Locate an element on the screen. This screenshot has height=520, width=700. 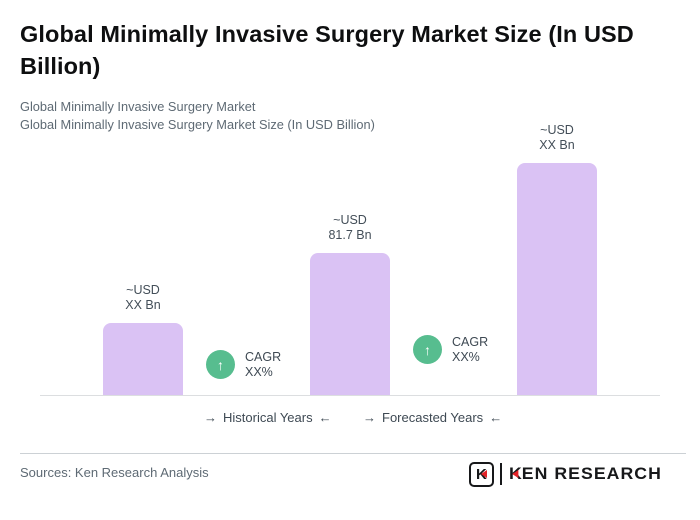
historical-years-label: → Historical Years ← is located at coordinates (268, 418).